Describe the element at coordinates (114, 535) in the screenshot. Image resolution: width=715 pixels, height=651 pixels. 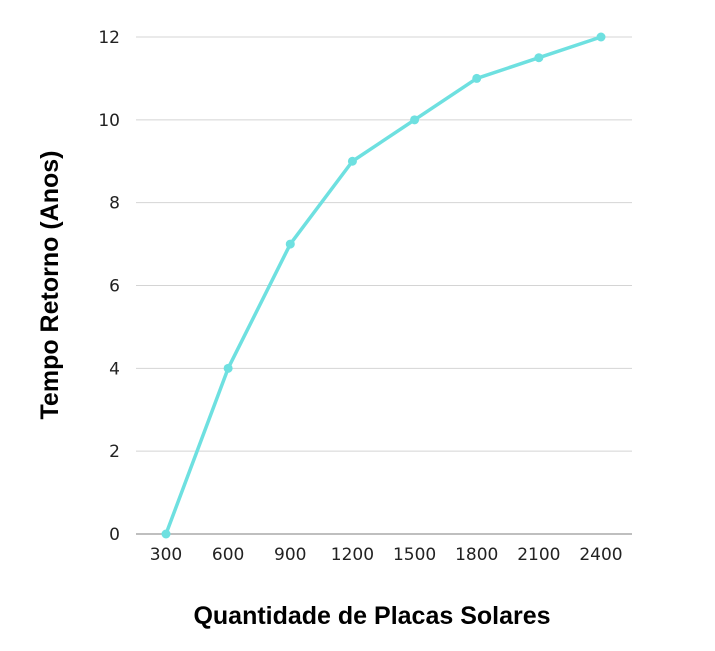
I see `y-tick-label: 0` at that location.